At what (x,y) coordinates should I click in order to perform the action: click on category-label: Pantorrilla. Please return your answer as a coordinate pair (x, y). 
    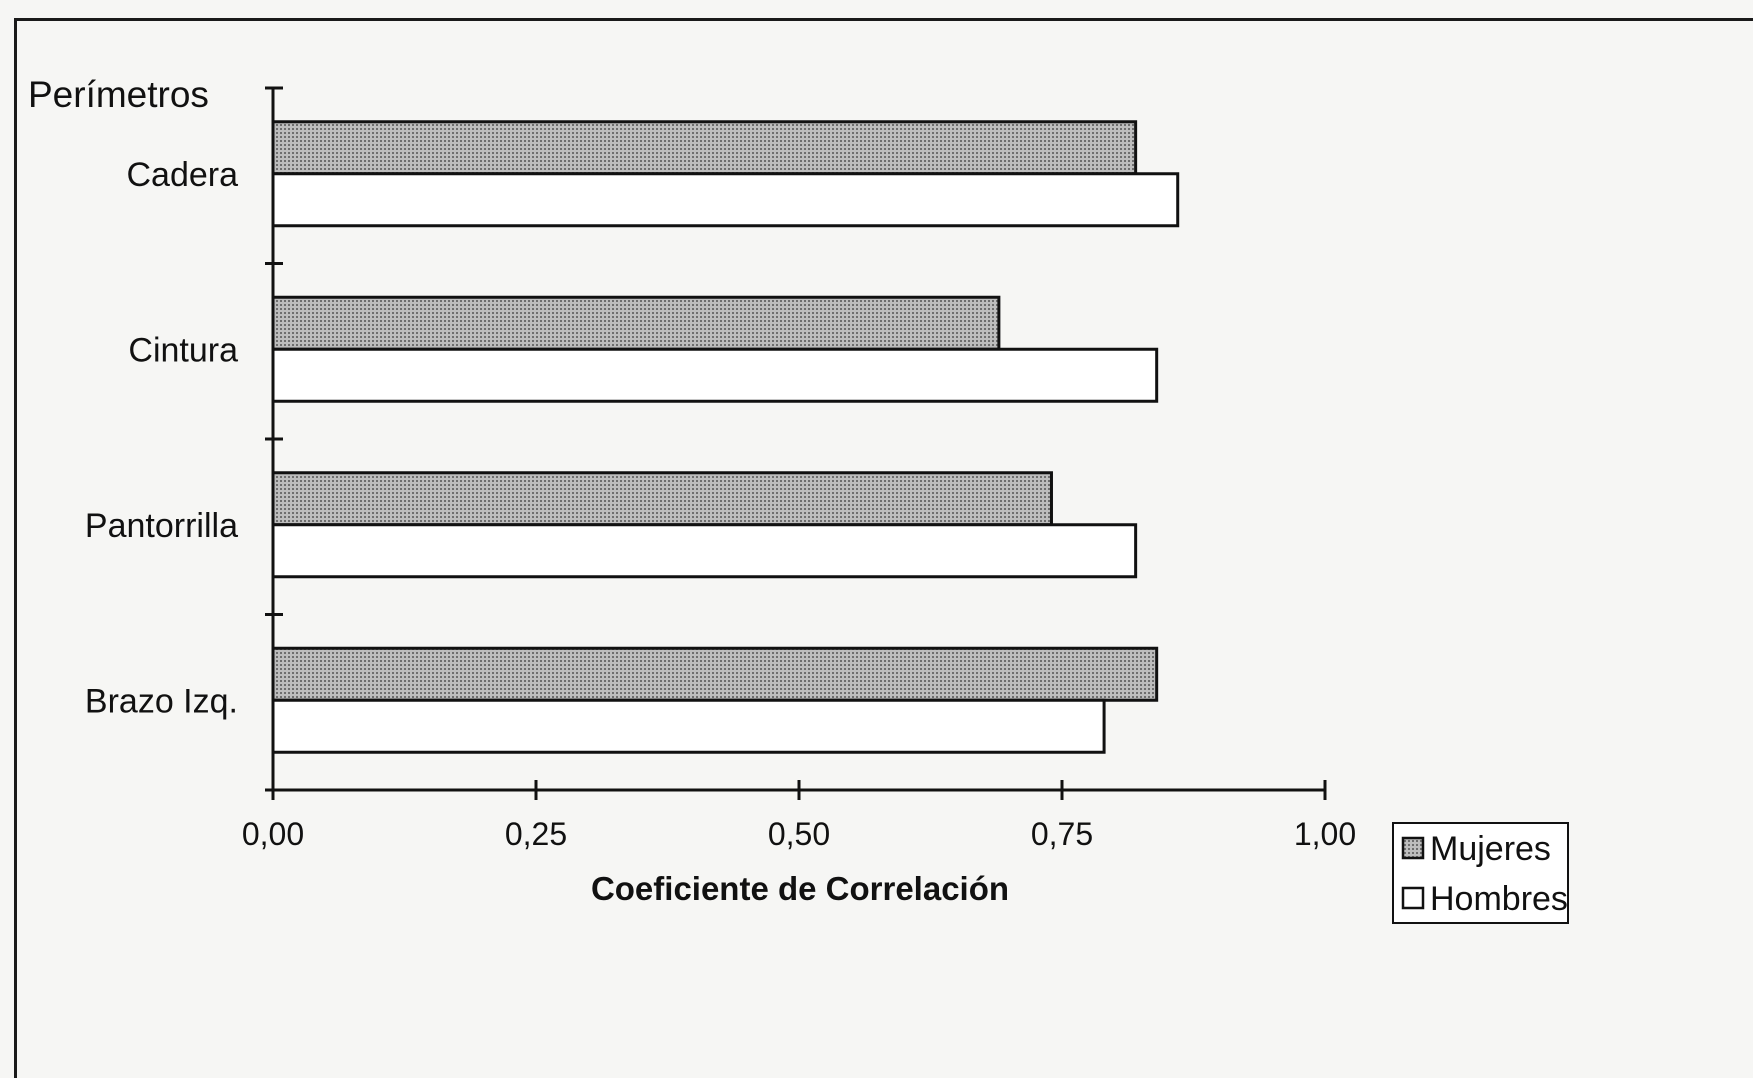
    Looking at the image, I should click on (161, 526).